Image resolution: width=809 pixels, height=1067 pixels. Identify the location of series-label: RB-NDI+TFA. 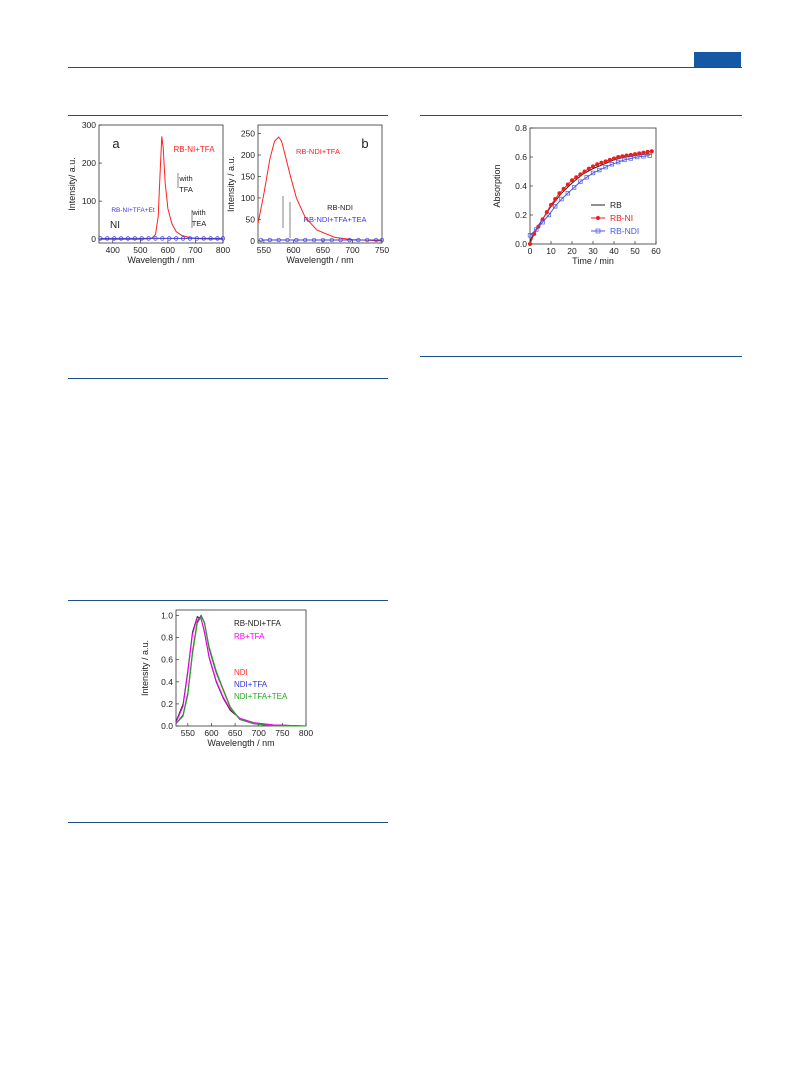
(258, 623).